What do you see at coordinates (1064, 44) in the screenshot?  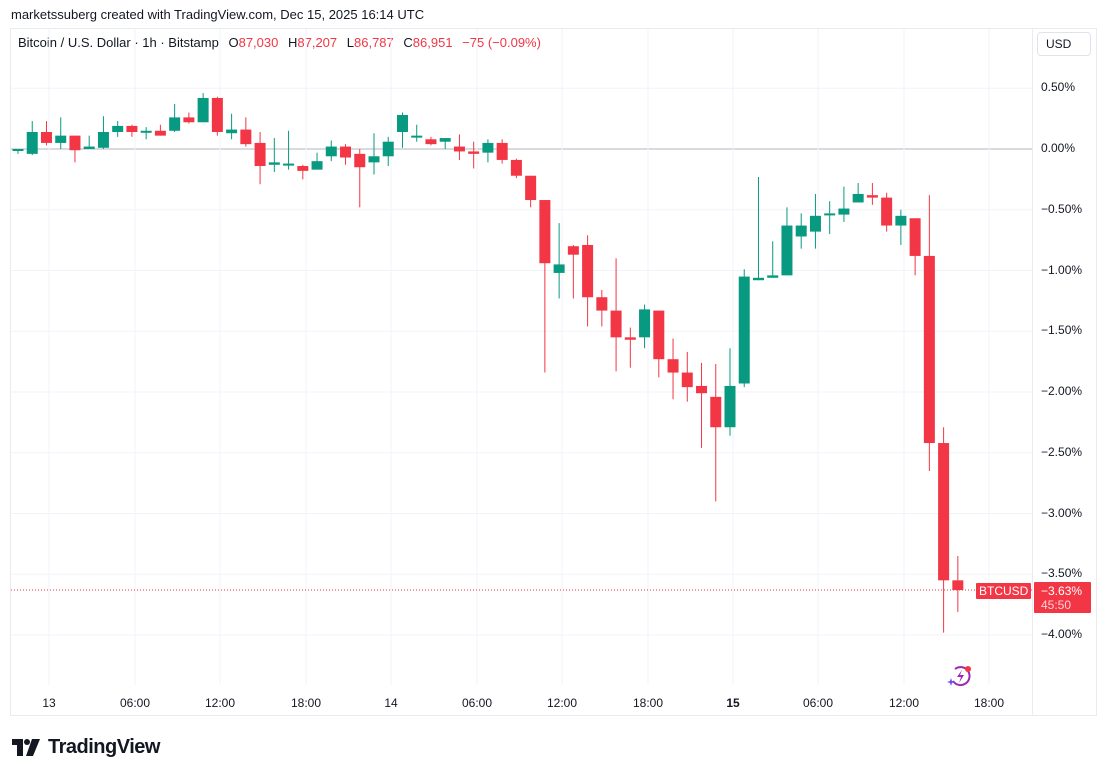 I see `currency-button: USD` at bounding box center [1064, 44].